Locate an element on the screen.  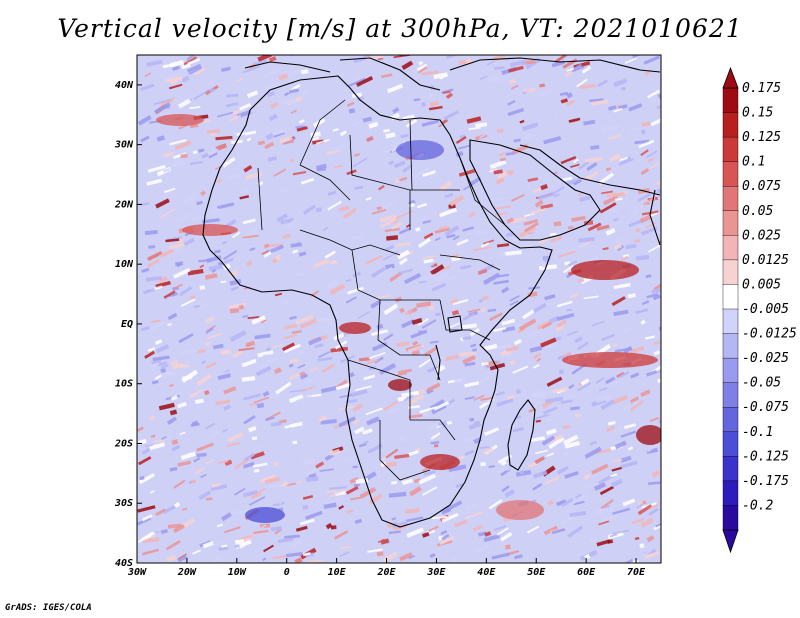
colorbar-top-arrow is located at coordinates (730, 77).